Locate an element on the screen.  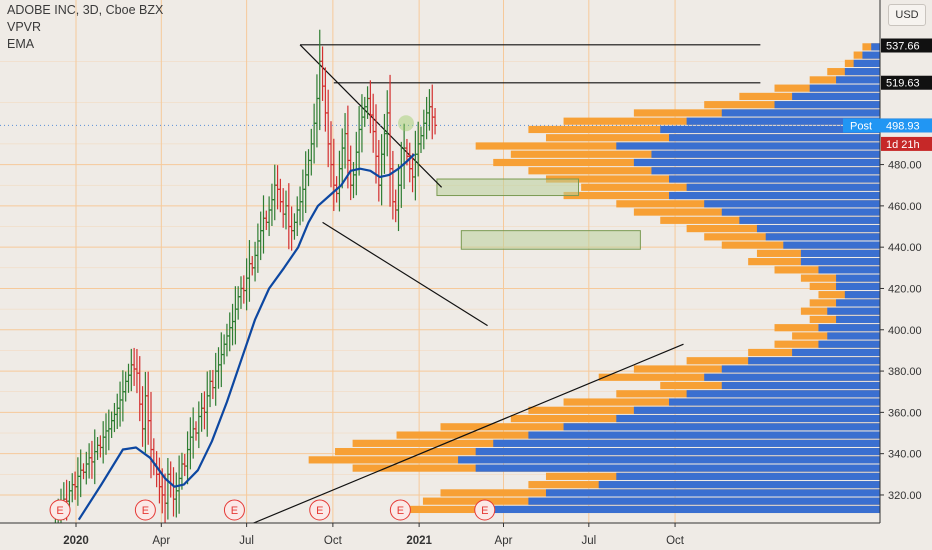
y-axis-panel is located at coordinates (906, 275).